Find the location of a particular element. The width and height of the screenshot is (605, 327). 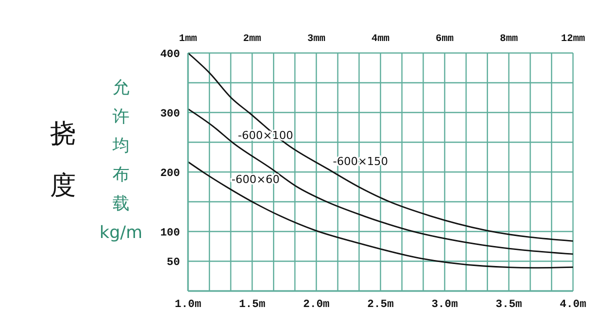

y-axis-title: 允许均布载kg/m is located at coordinates (121, 161).